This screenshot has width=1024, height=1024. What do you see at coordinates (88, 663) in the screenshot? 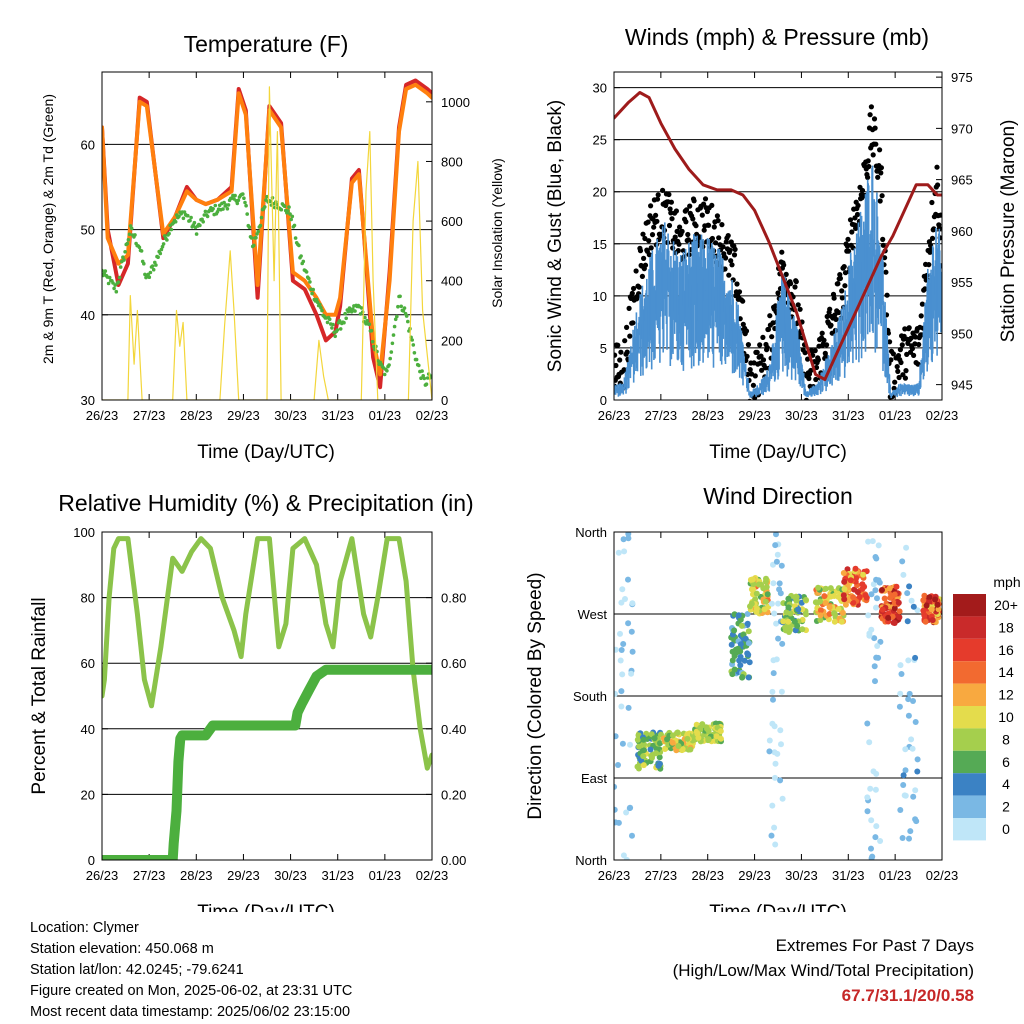
I see `y-tick-label: 60` at bounding box center [88, 663].